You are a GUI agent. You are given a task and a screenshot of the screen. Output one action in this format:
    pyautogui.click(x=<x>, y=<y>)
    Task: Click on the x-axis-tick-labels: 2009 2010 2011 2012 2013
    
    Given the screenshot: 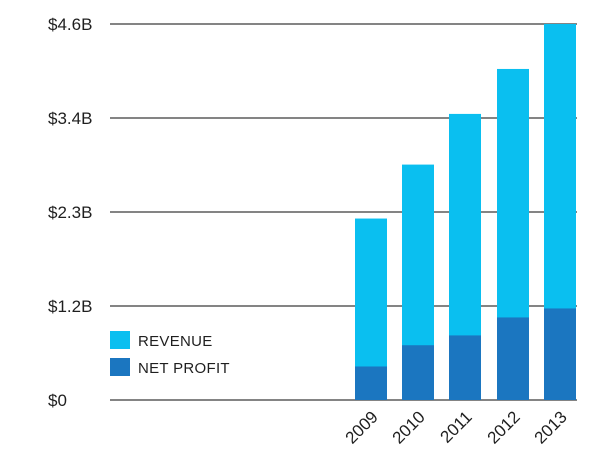 What is the action you would take?
    pyautogui.click(x=456, y=427)
    